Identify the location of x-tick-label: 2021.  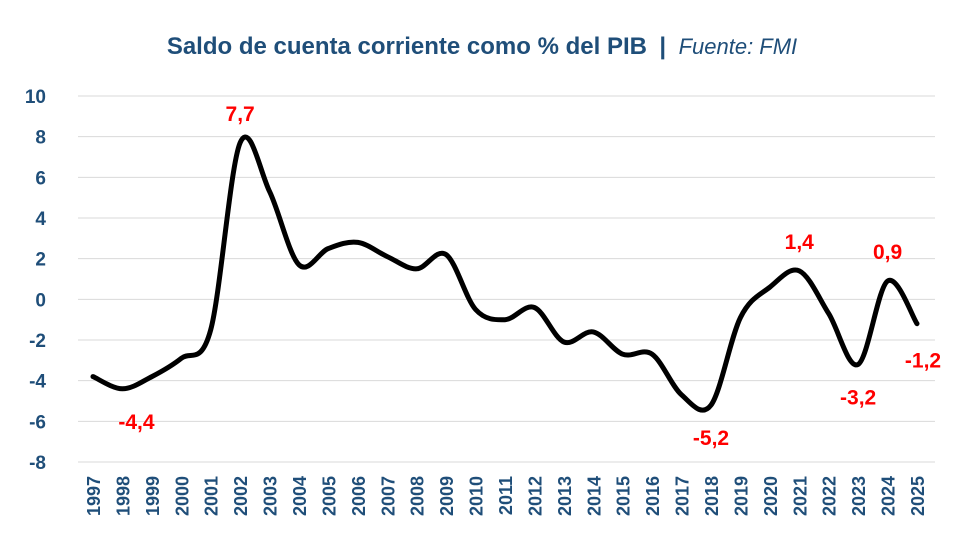
(800, 496).